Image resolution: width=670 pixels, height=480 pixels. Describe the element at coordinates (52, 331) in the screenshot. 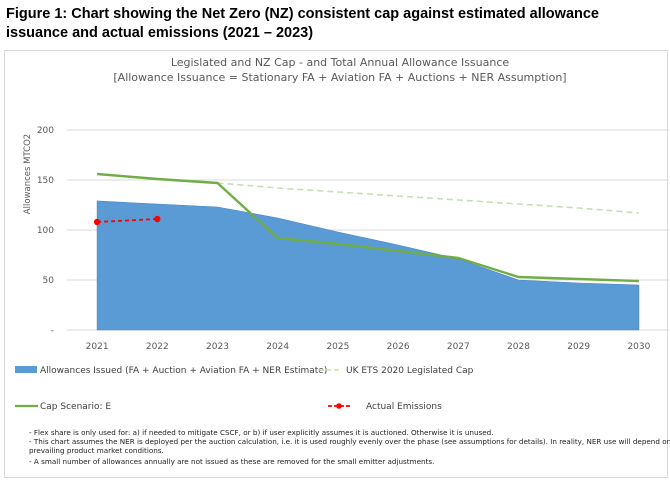

I see `y-tick-label: -` at that location.